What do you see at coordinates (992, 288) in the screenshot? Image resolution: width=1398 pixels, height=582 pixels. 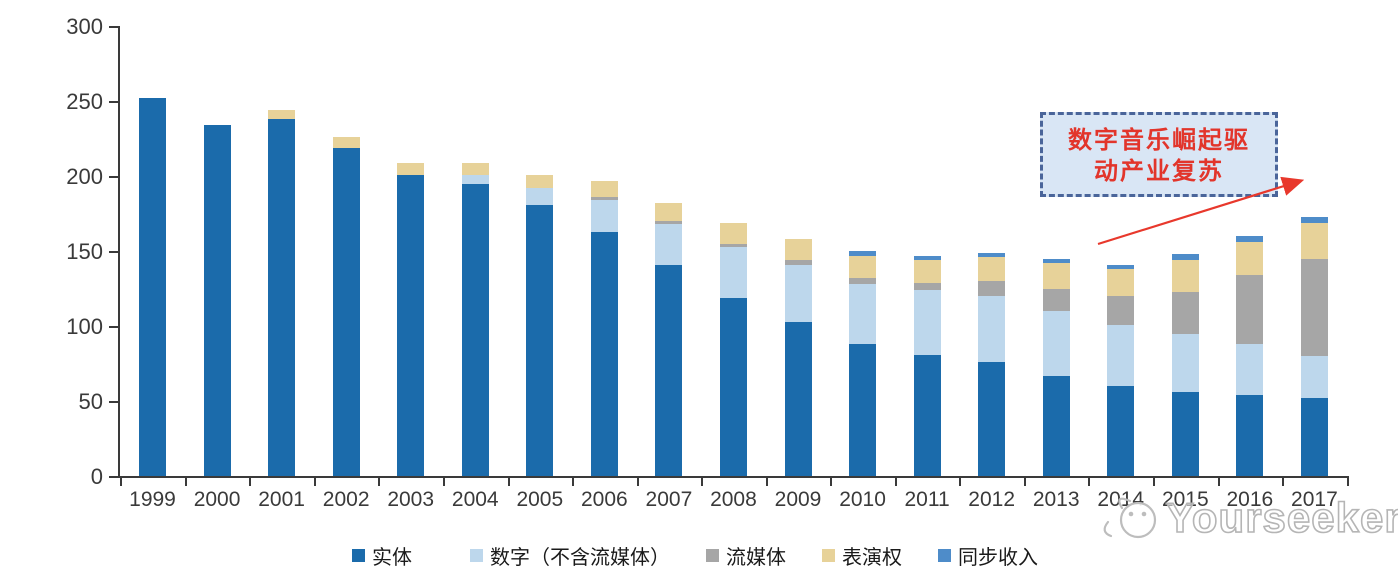 I see `bar-segment-2012-series2` at bounding box center [992, 288].